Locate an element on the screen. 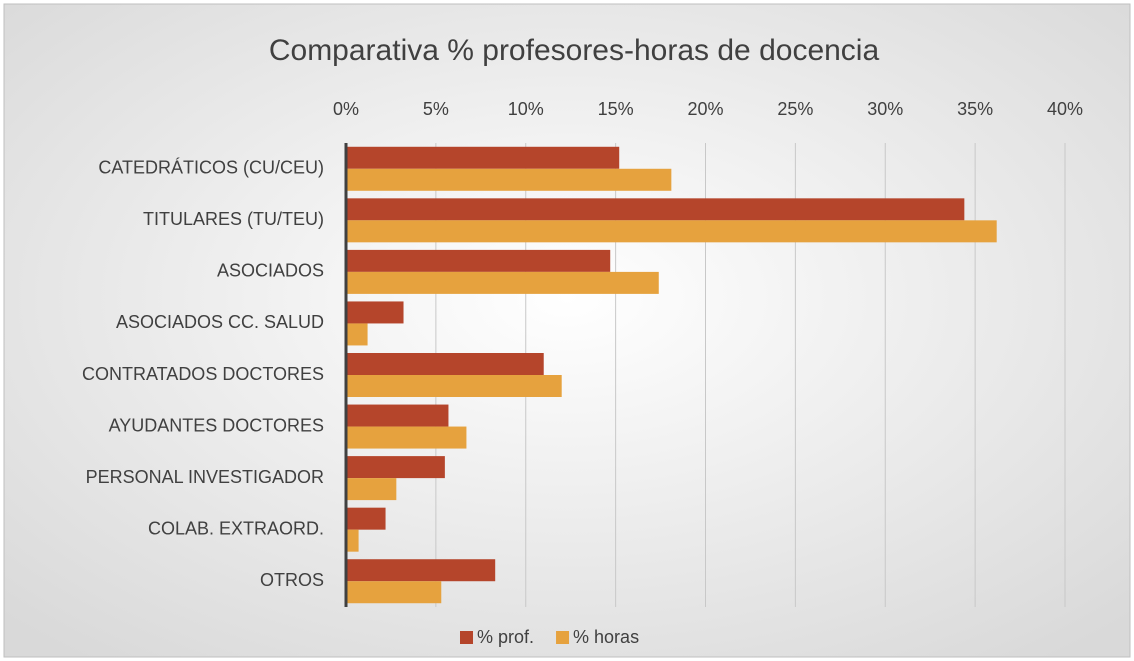 This screenshot has height=661, width=1134. x-tick-label: 15% is located at coordinates (616, 109).